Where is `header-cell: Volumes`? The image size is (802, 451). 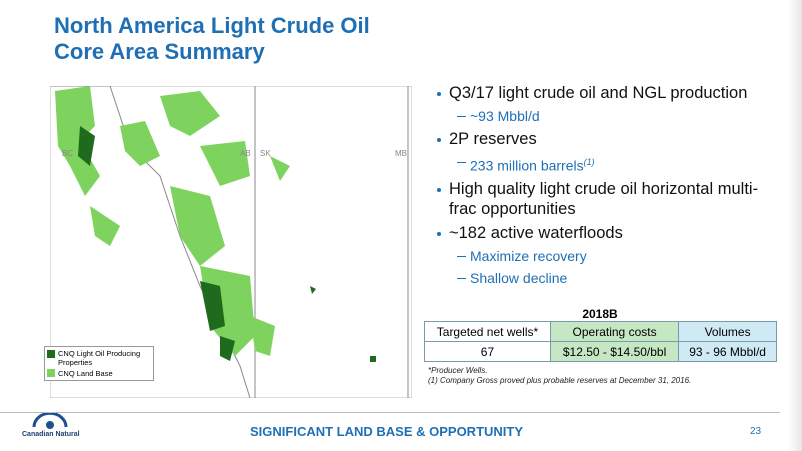
header-cell: Volumes is located at coordinates (727, 331).